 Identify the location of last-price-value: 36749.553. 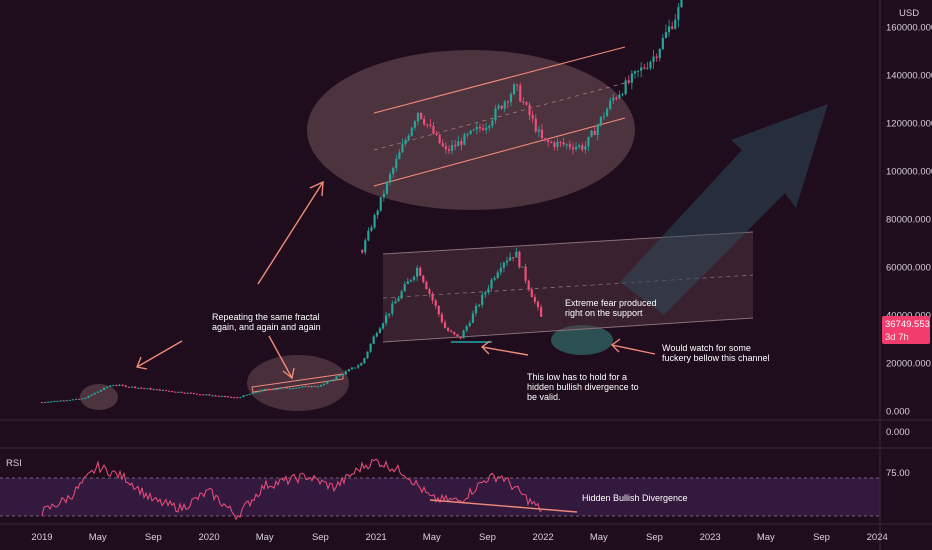
(907, 324).